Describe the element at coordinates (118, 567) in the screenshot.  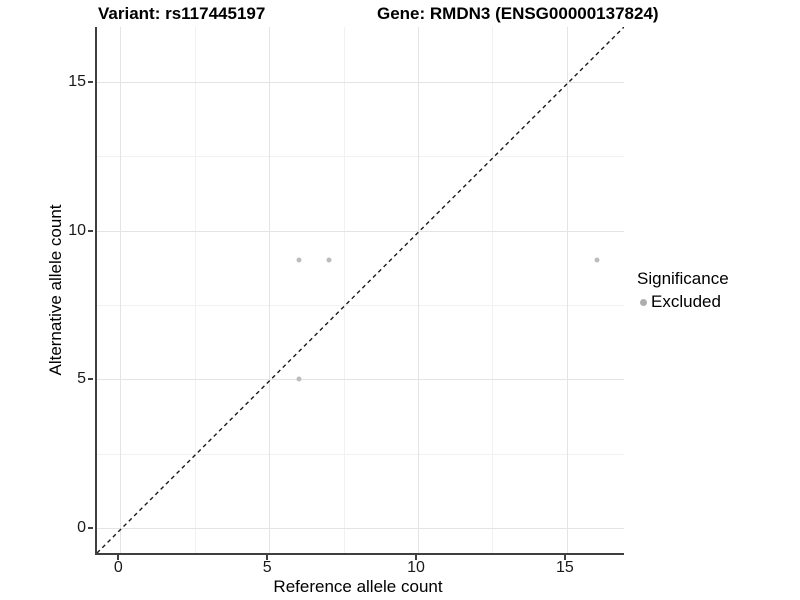
I see `x-tick-label: 0` at that location.